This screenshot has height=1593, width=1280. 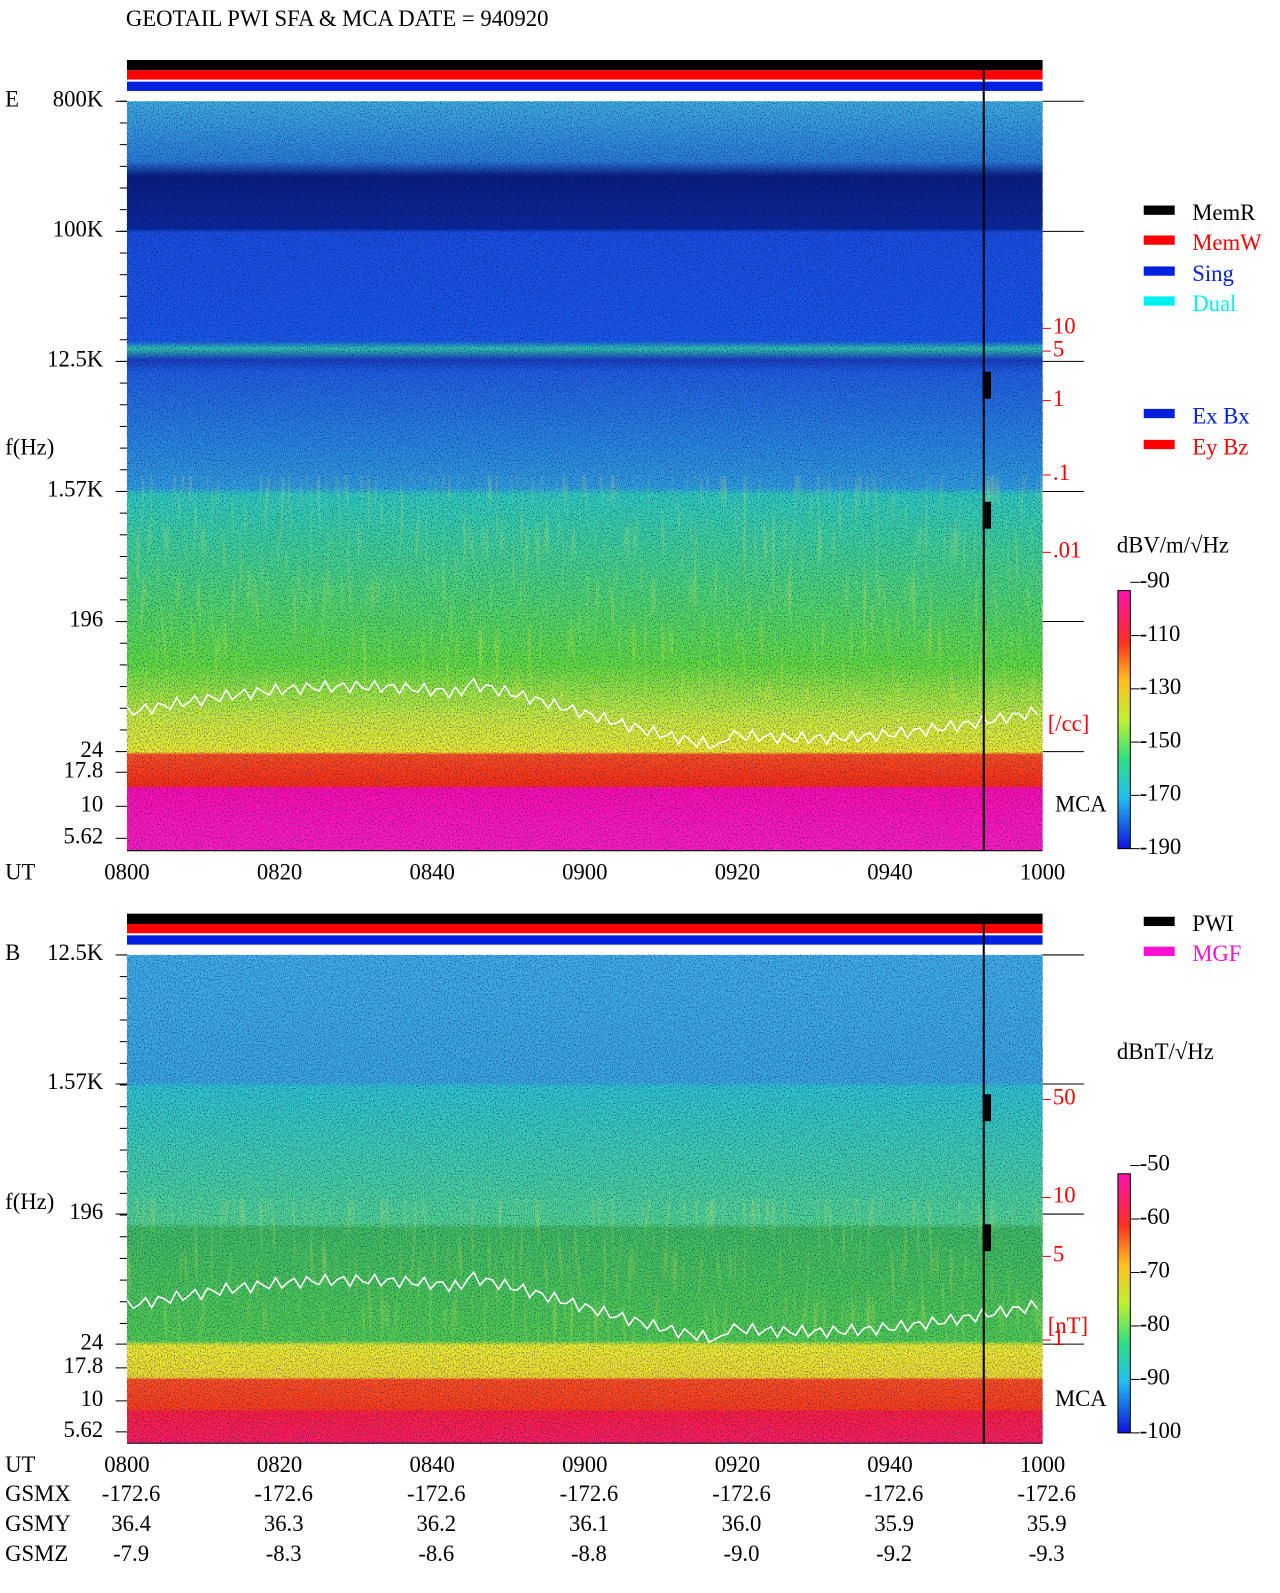 What do you see at coordinates (84, 1365) in the screenshot?
I see `y-tick-label: 17.8` at bounding box center [84, 1365].